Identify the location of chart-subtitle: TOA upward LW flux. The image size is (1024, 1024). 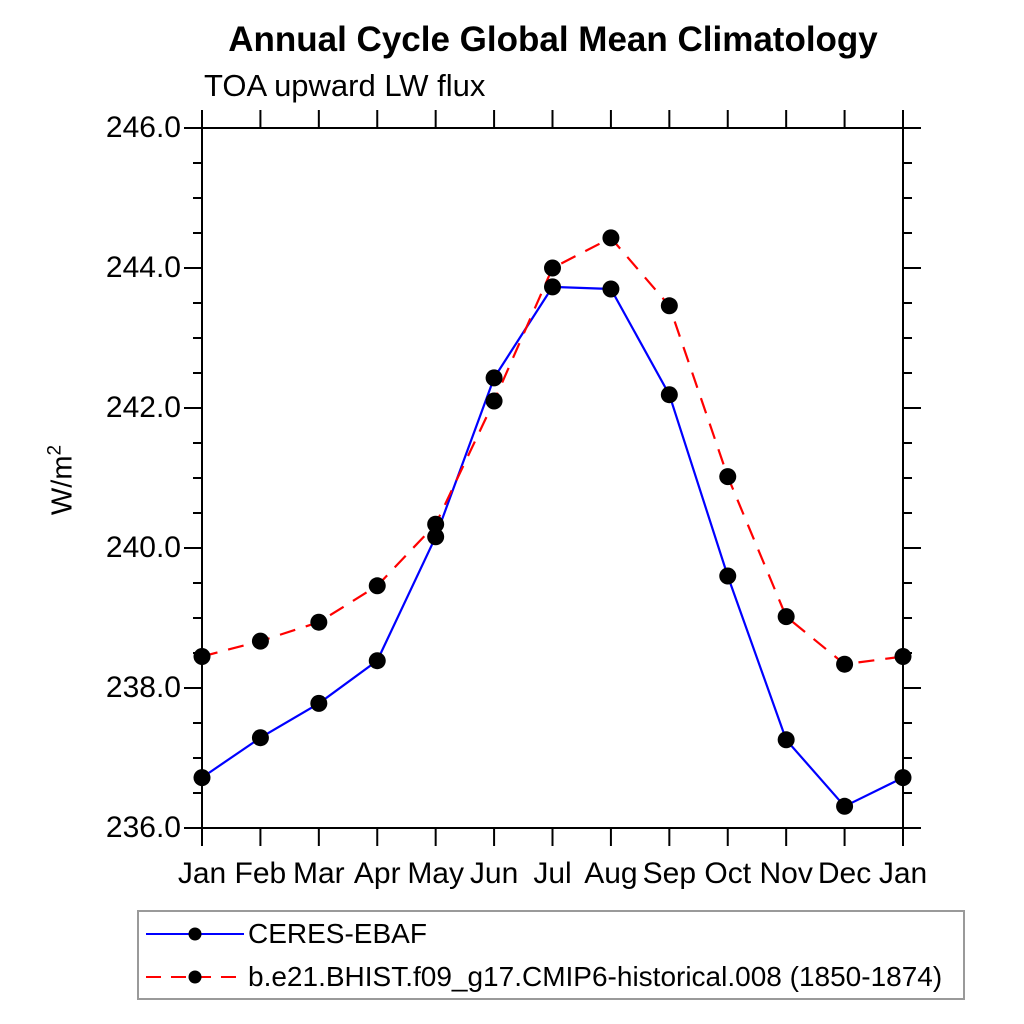
(345, 85).